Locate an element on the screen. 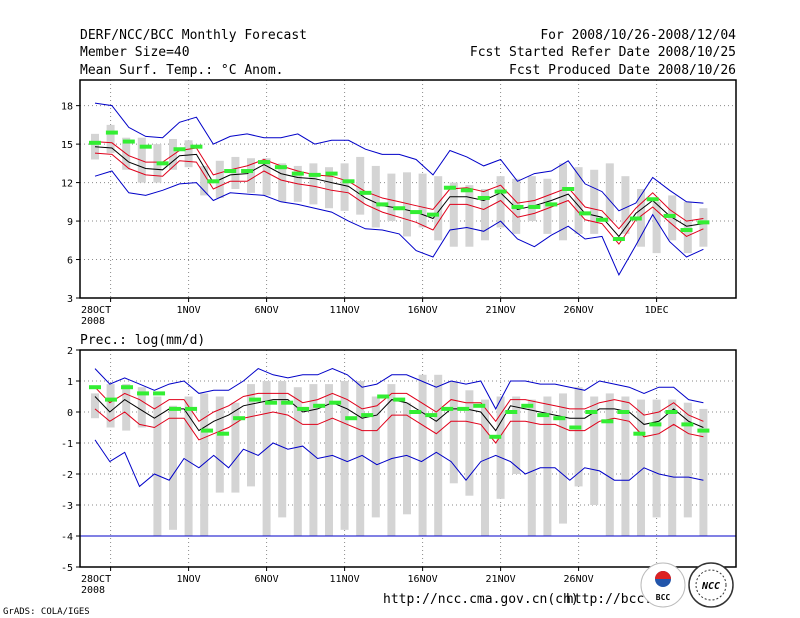 This screenshot has height=618, width=800. url-bcc-link: http://bcc.c is located at coordinates (613, 599).